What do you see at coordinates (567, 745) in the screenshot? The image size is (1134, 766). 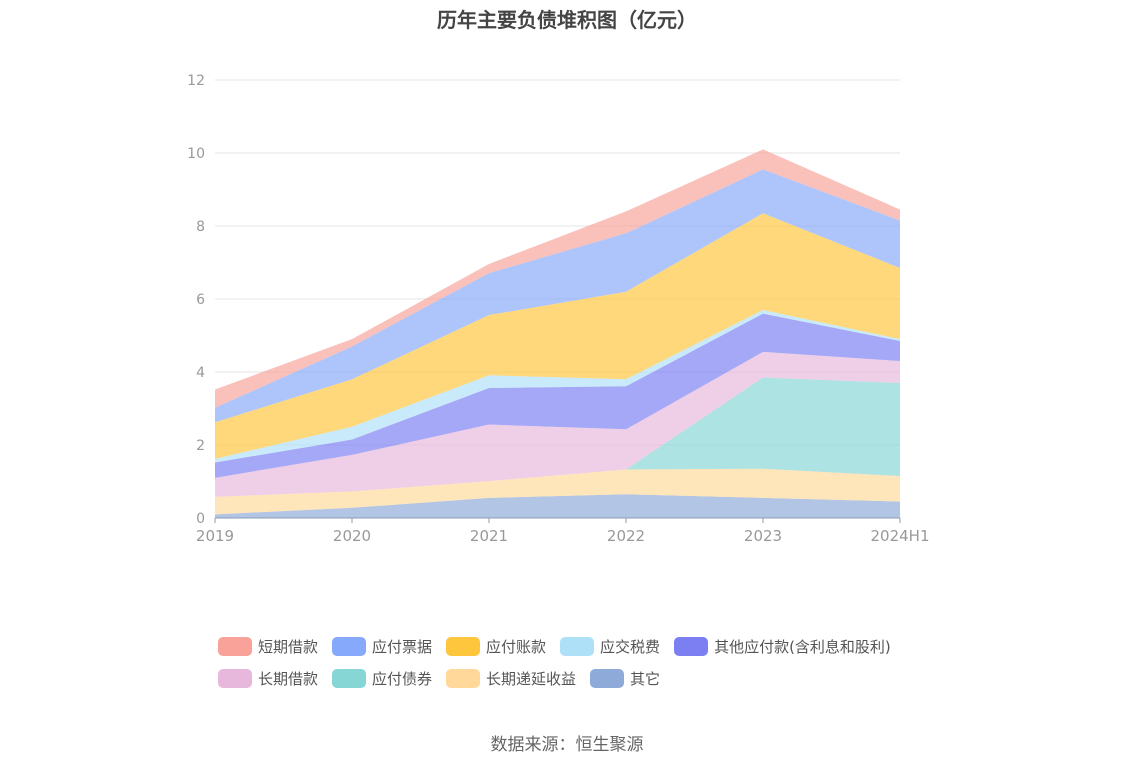 I see `data-source: 数据来源：恒生聚源` at bounding box center [567, 745].